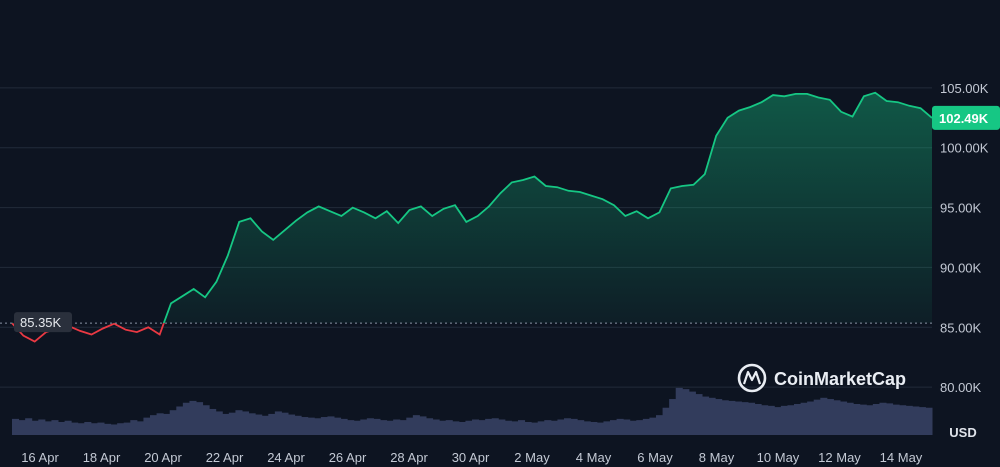 Image resolution: width=1000 pixels, height=467 pixels. What do you see at coordinates (348, 457) in the screenshot?
I see `x-tick-label: 26 Apr` at bounding box center [348, 457].